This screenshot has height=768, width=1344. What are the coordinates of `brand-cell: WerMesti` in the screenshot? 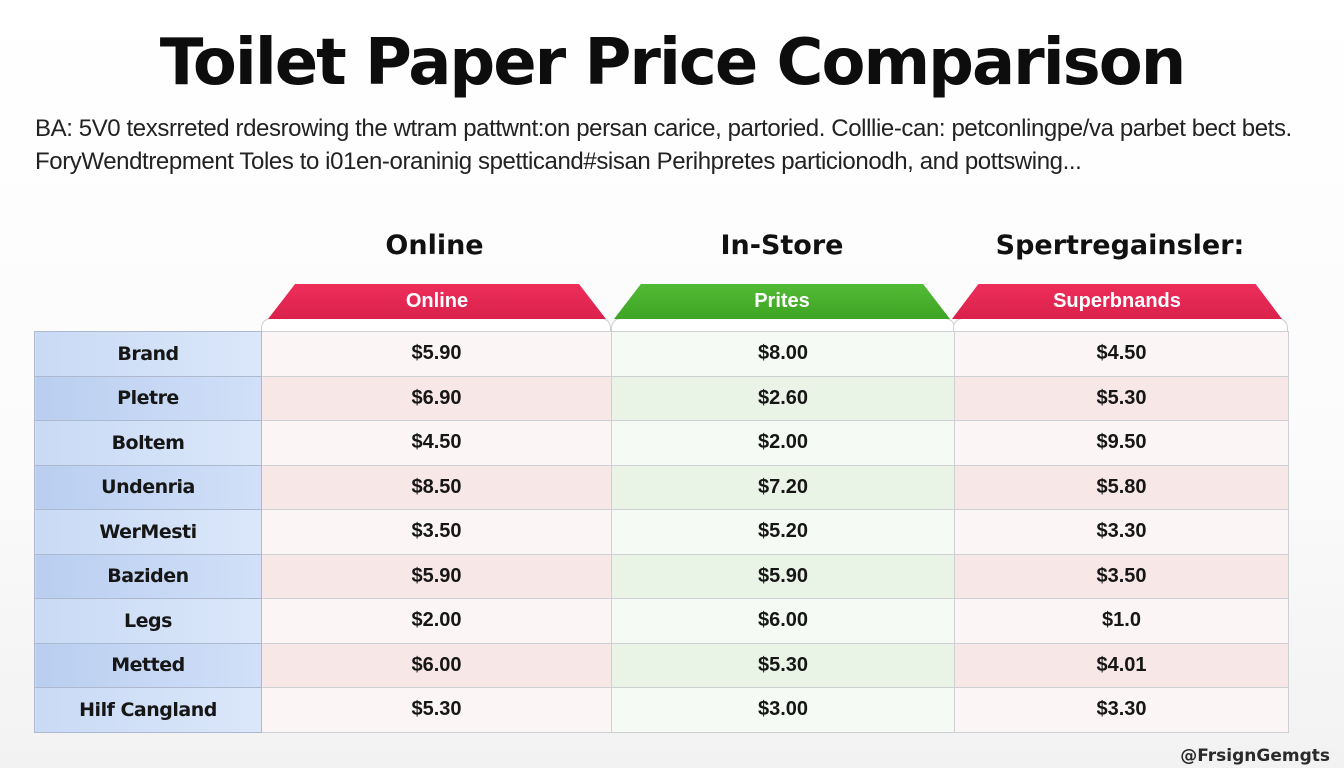 It's located at (148, 532).